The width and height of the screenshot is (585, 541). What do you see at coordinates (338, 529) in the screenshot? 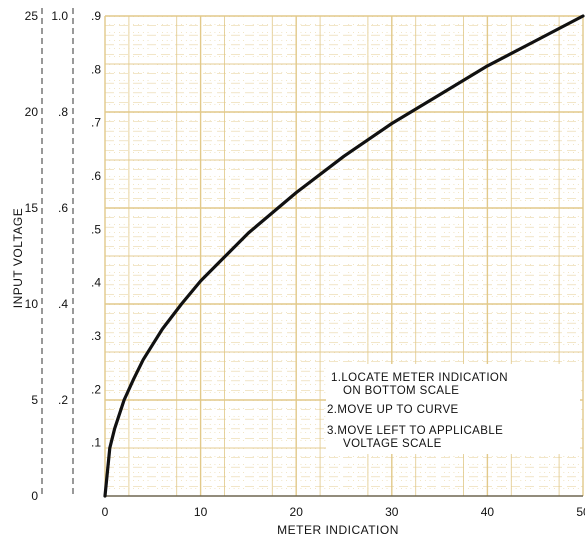
I see `x-axis-label: METER INDICATION` at bounding box center [338, 529].